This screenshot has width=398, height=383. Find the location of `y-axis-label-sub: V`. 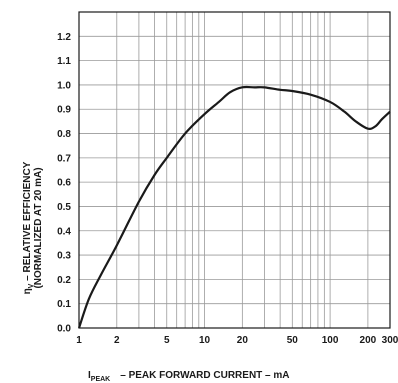

y-axis-label-sub: V is located at coordinates (31, 285).